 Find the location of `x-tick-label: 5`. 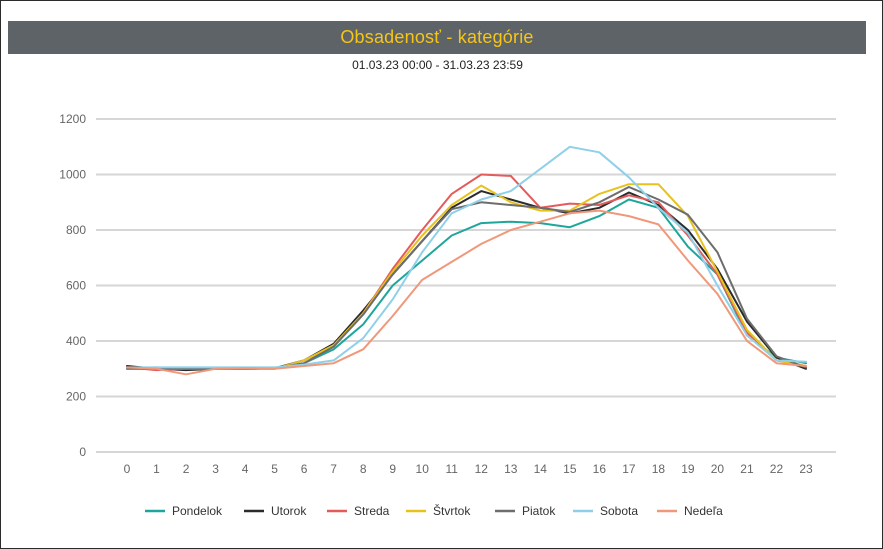

x-tick-label: 5 is located at coordinates (274, 469).